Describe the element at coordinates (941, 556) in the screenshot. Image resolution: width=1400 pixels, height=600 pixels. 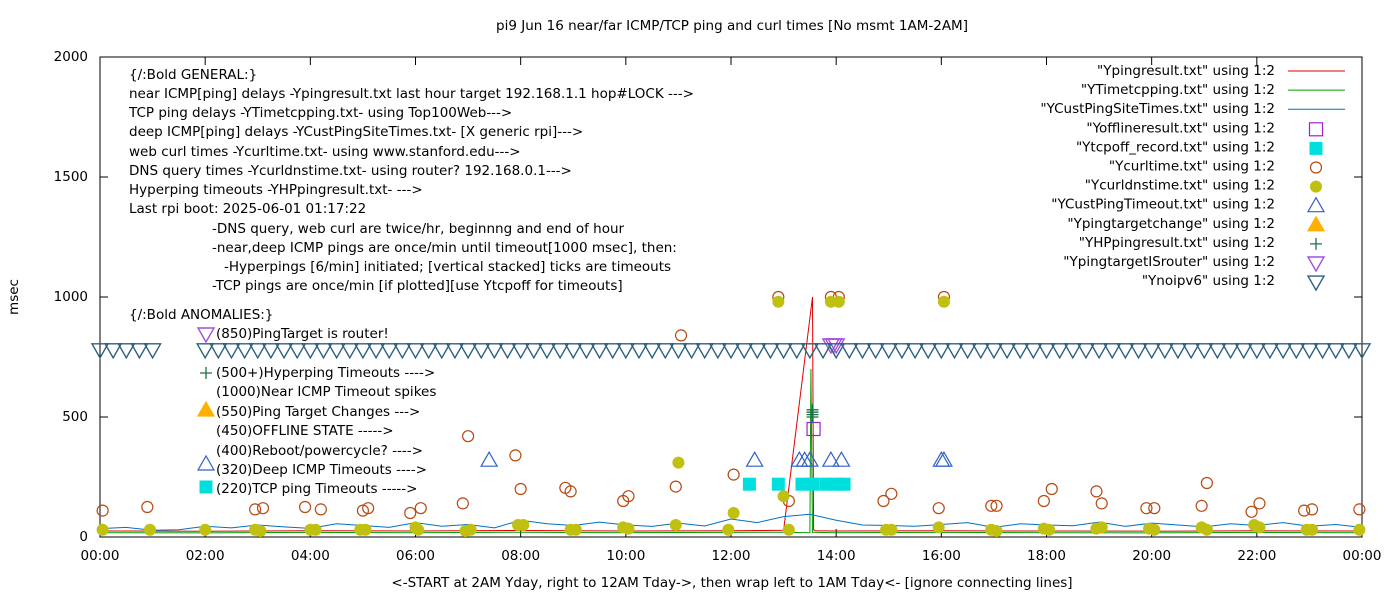
I see `x-tick-label: 16:00` at that location.